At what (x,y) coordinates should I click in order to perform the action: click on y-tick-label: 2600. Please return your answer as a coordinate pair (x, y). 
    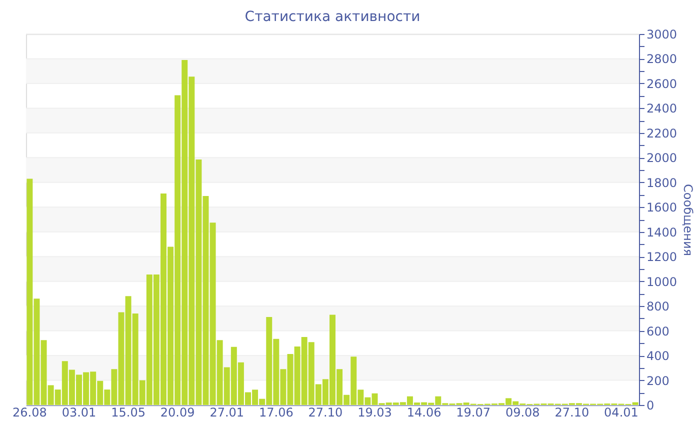
    Looking at the image, I should click on (662, 83).